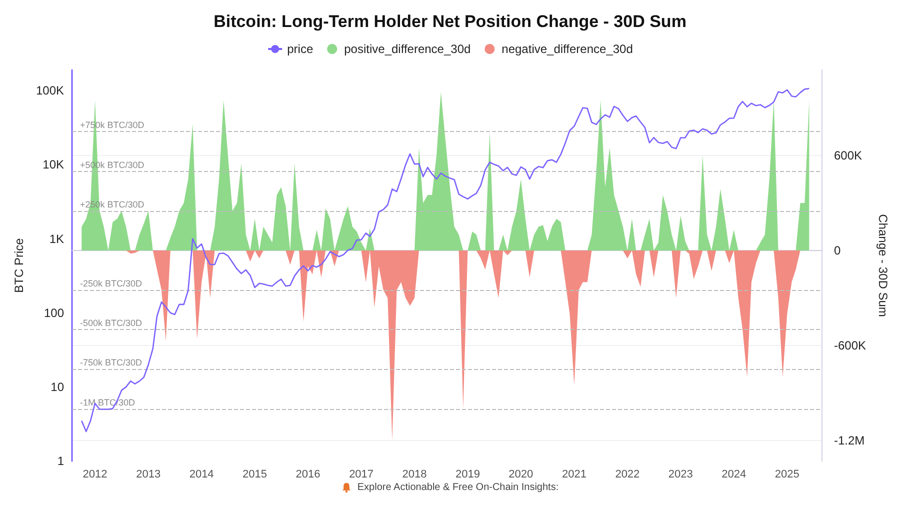 This screenshot has height=506, width=900. What do you see at coordinates (111, 363) in the screenshot?
I see `ref-line-label: -750k BTC/30D` at bounding box center [111, 363].